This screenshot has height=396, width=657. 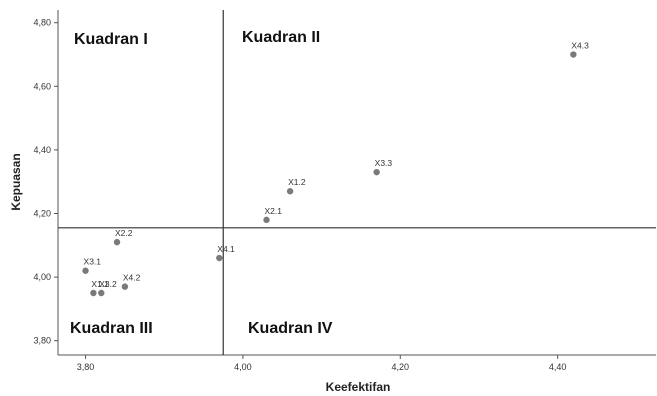 I want to click on y-tick-label: 4,60, so click(x=42, y=86).